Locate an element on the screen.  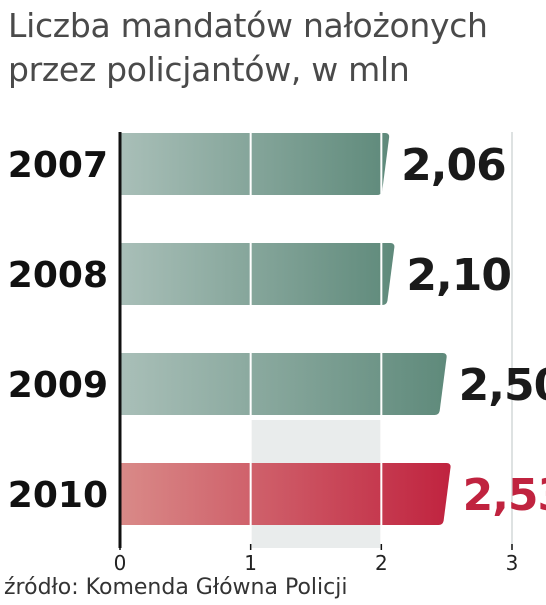
x-tick-label-0: 0 is located at coordinates (120, 563).